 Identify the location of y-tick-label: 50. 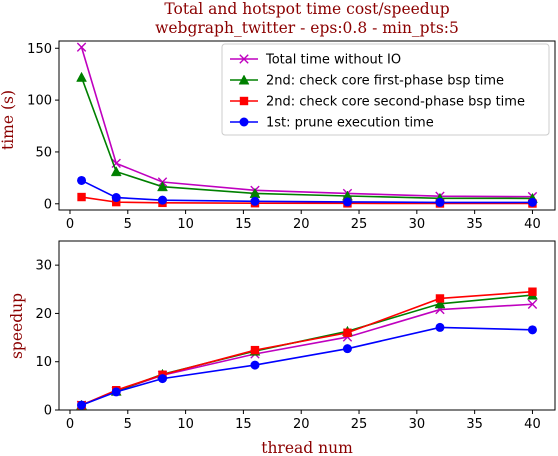
(43, 152).